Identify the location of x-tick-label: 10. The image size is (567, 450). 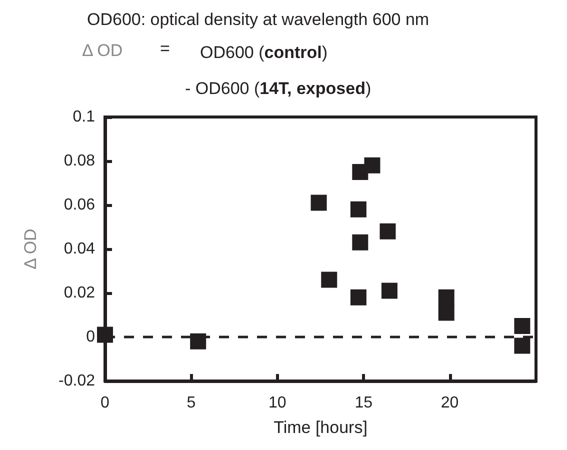
(277, 403).